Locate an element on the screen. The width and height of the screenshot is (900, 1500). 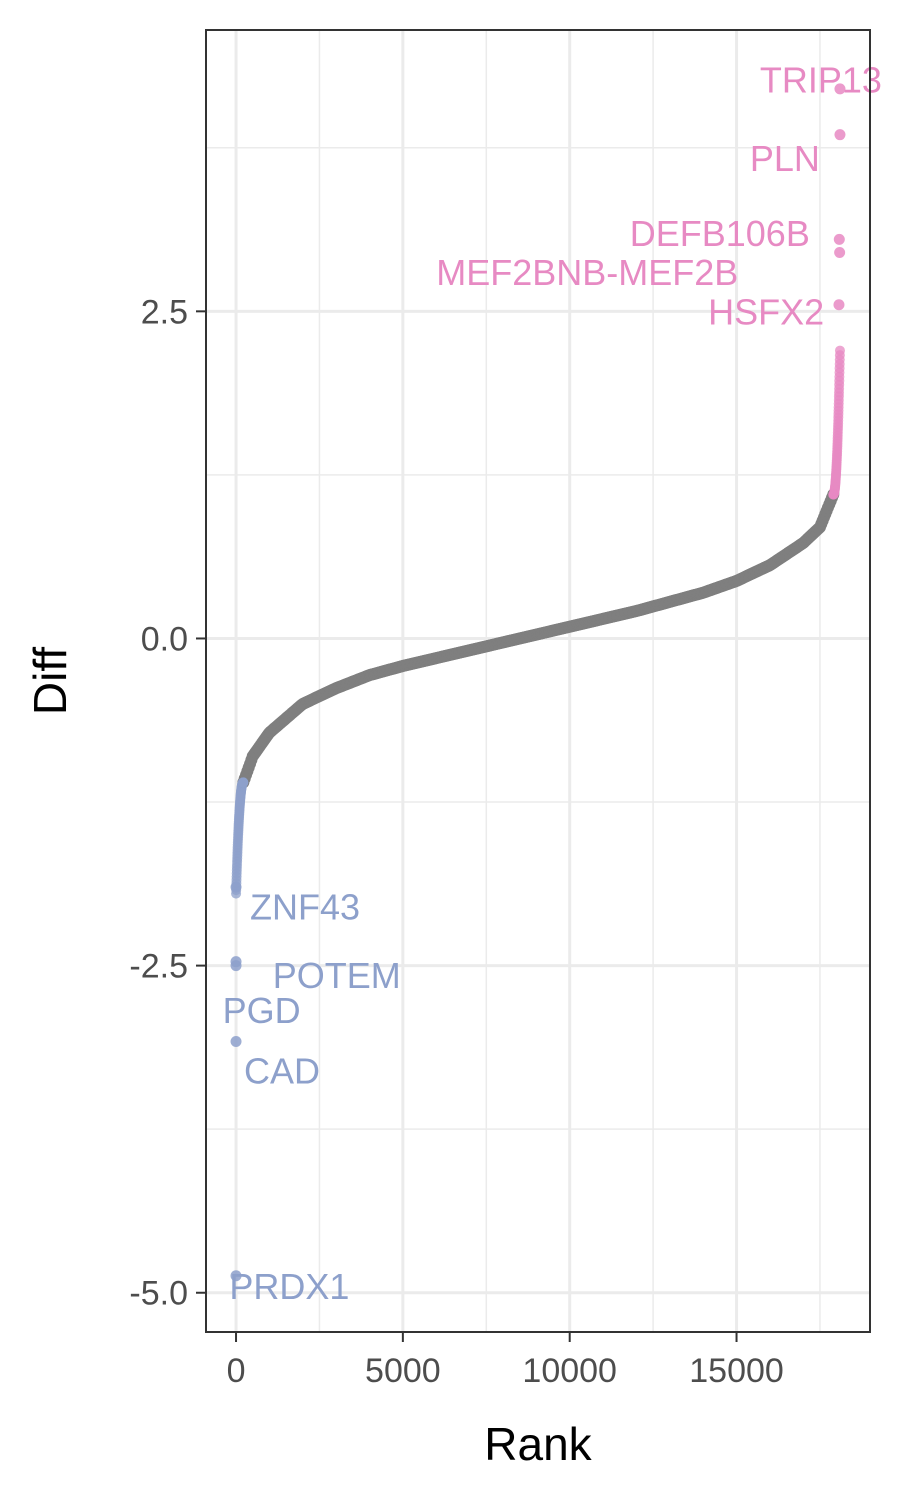
y-tick-label: 0.0 is located at coordinates (164, 639).